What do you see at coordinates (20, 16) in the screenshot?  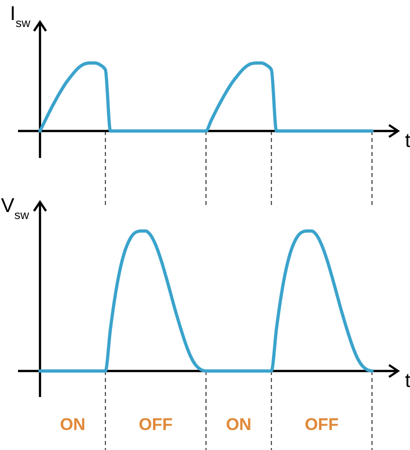 I see `y-axis-title: I$_{sw}$` at bounding box center [20, 16].